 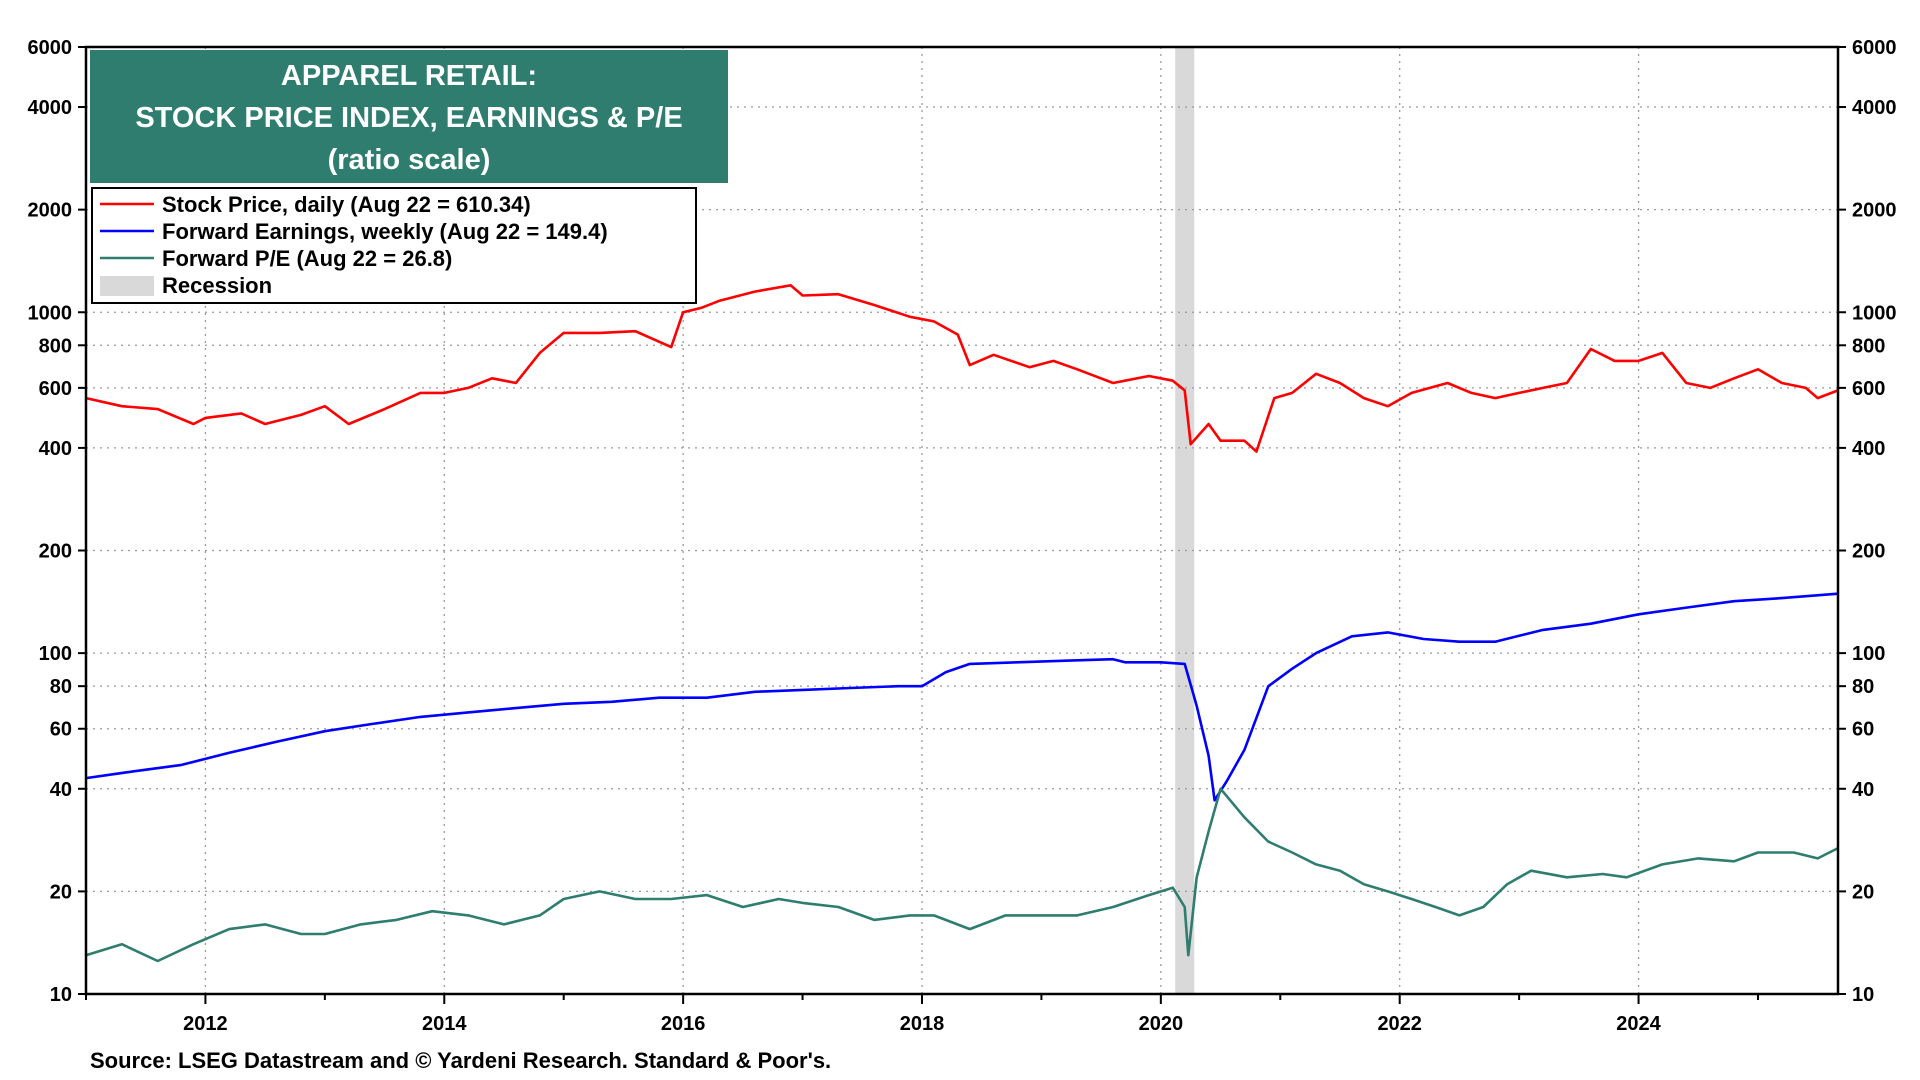 I want to click on title-line-3: (ratio scale), so click(x=409, y=160).